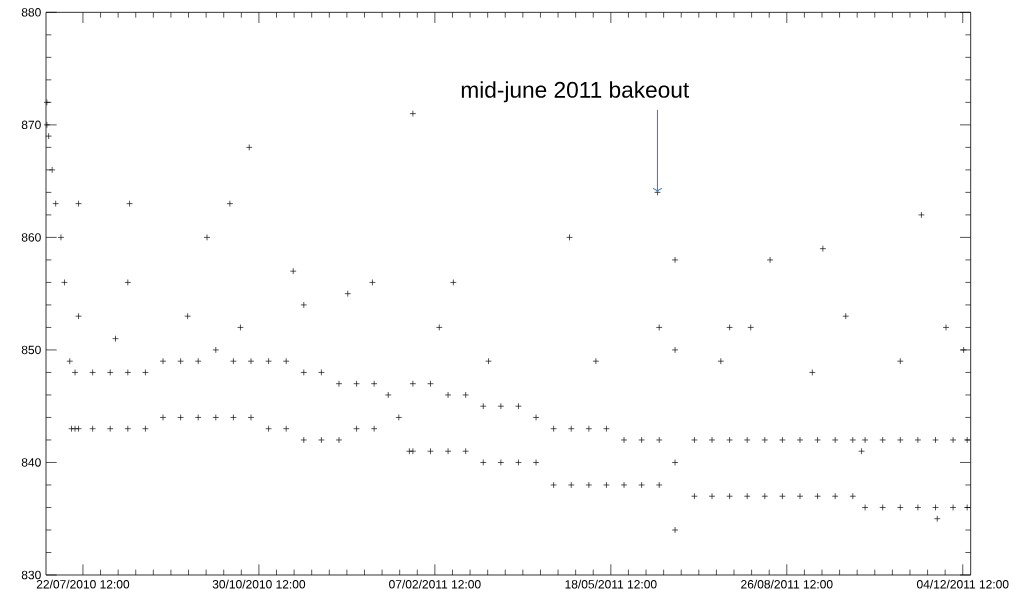 The height and width of the screenshot is (597, 1032). What do you see at coordinates (31, 575) in the screenshot?
I see `y-tick-label: 830` at bounding box center [31, 575].